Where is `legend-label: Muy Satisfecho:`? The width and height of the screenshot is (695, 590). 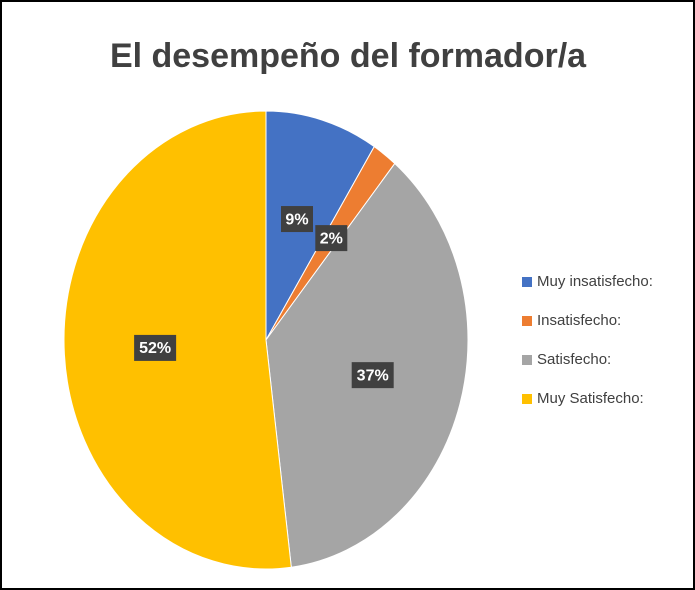 legend-label: Muy Satisfecho: is located at coordinates (590, 398).